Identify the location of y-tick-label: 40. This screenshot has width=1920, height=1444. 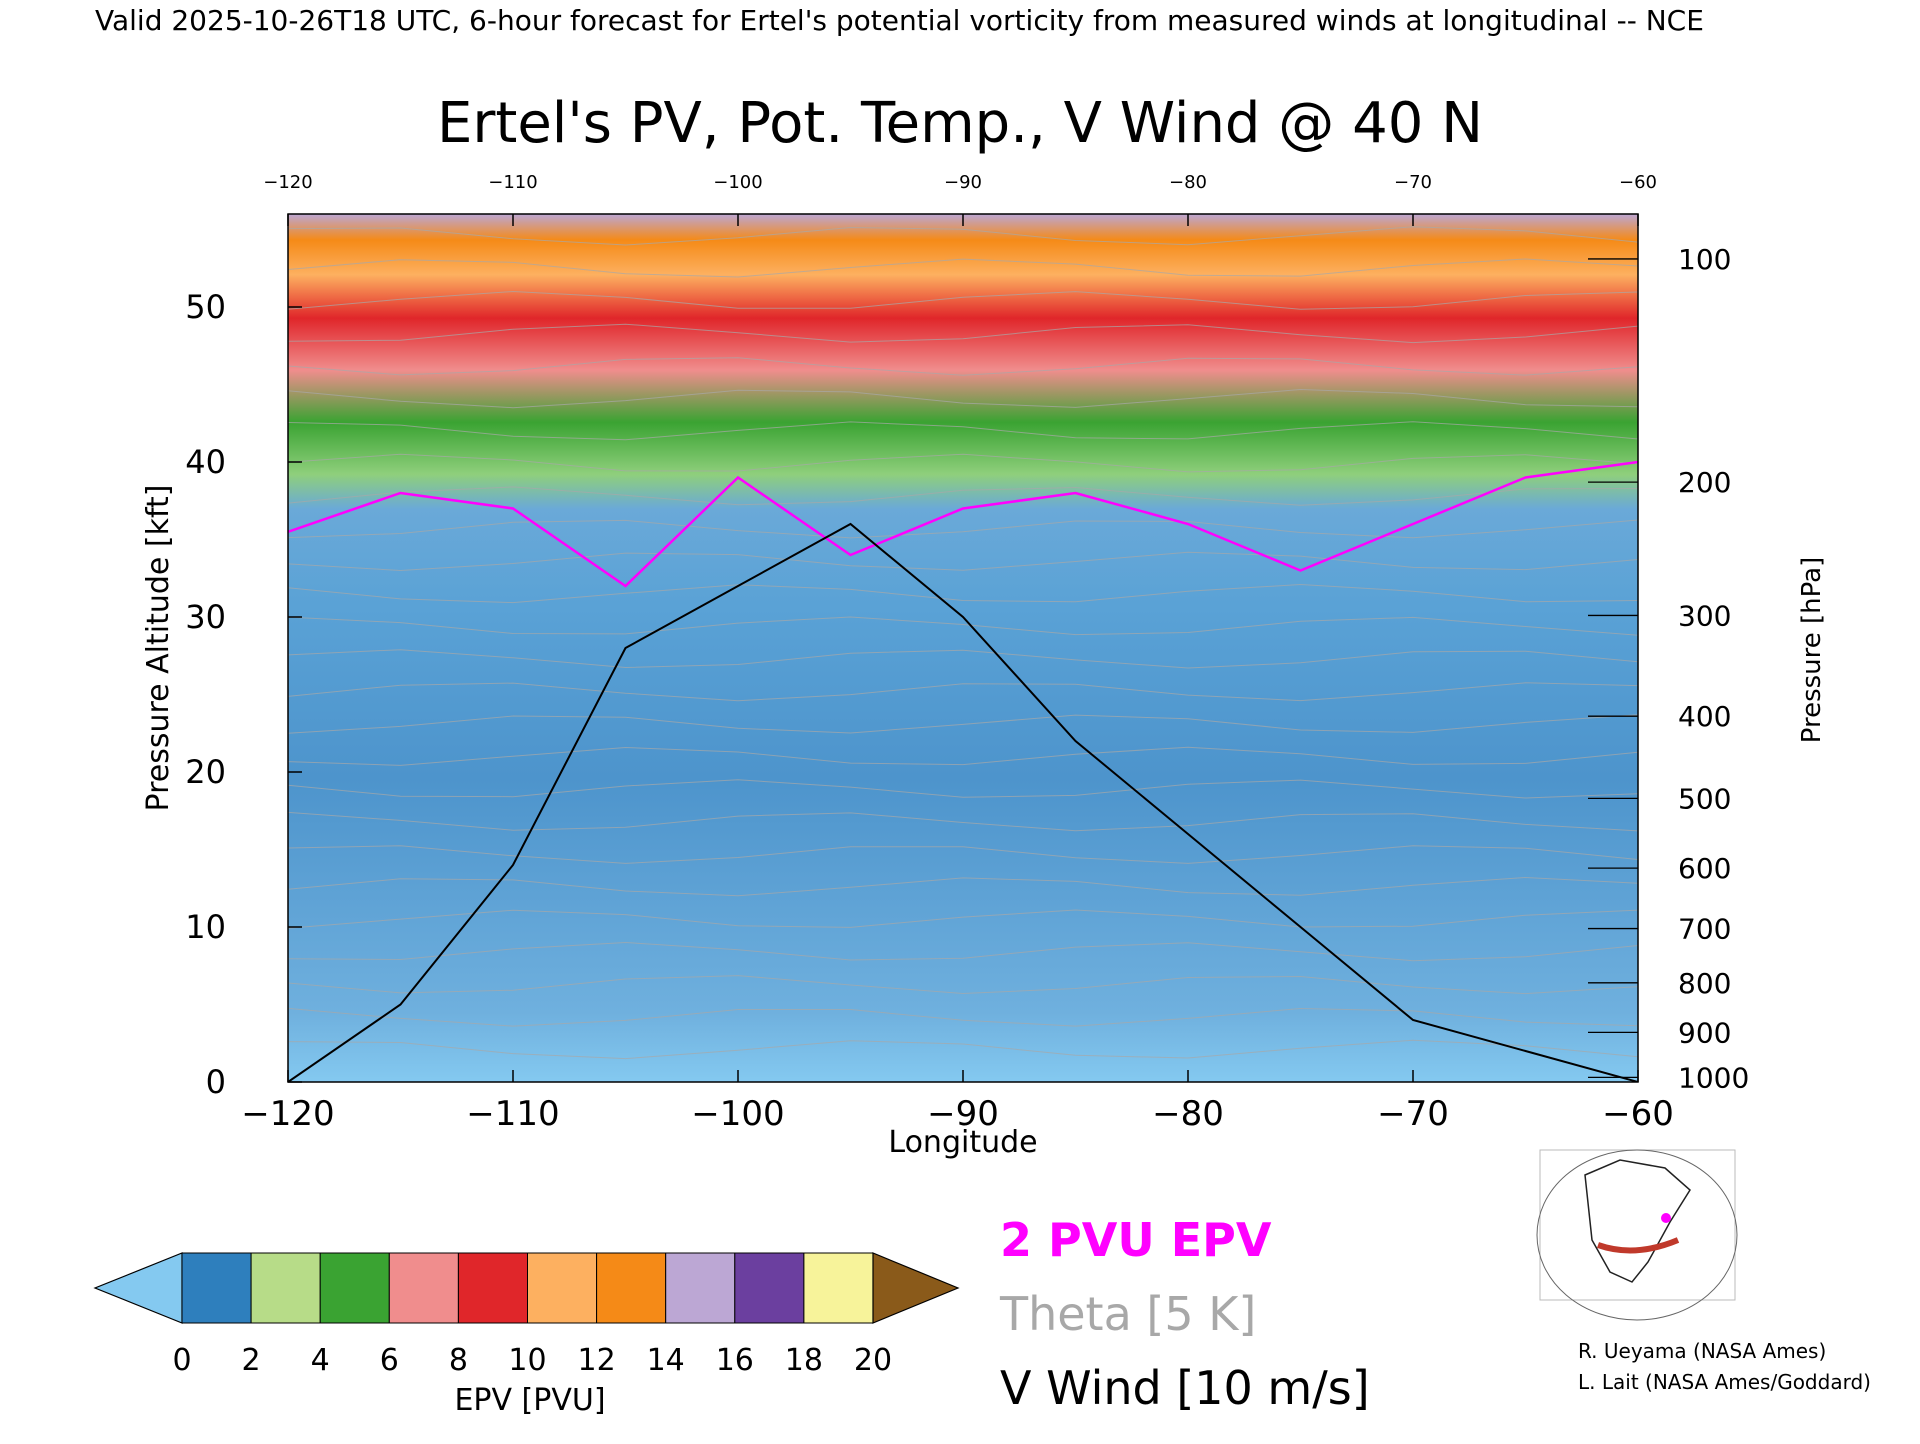
(205, 462).